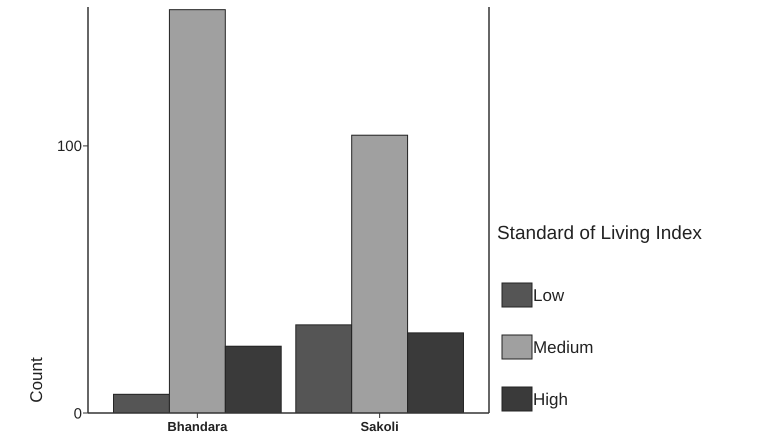 Image resolution: width=758 pixels, height=443 pixels. What do you see at coordinates (197, 426) in the screenshot?
I see `x-tick-label: Bhandara` at bounding box center [197, 426].